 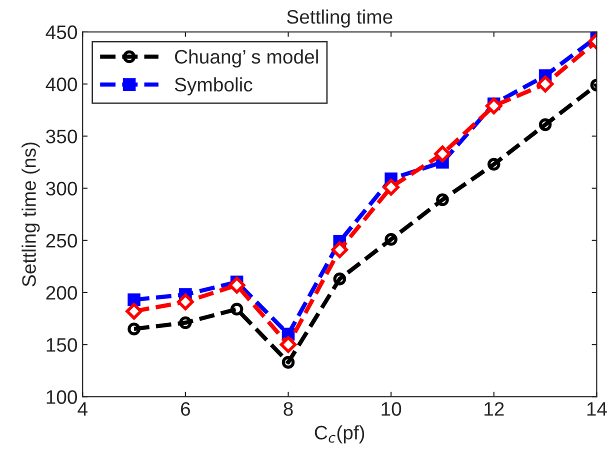 What do you see at coordinates (61, 189) in the screenshot?
I see `y-tick-label: 300` at bounding box center [61, 189].